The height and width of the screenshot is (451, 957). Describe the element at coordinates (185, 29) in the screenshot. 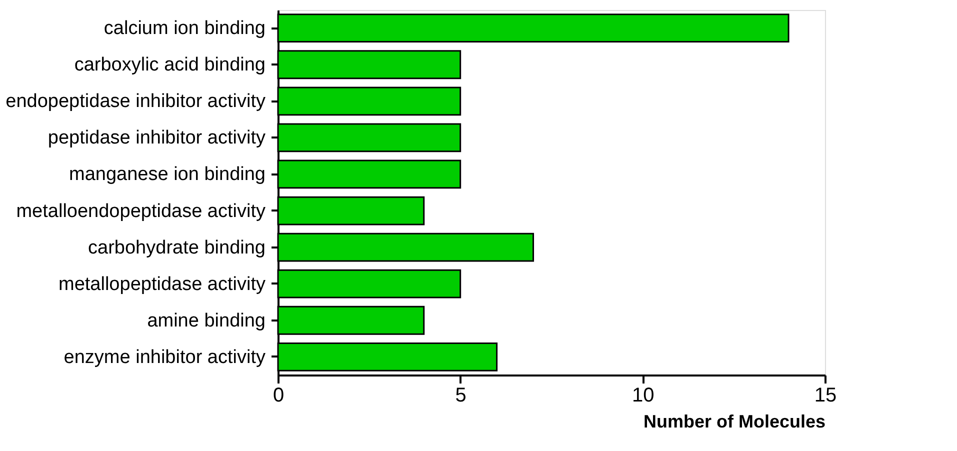

I see `y-tick-label: calcium ion binding` at that location.